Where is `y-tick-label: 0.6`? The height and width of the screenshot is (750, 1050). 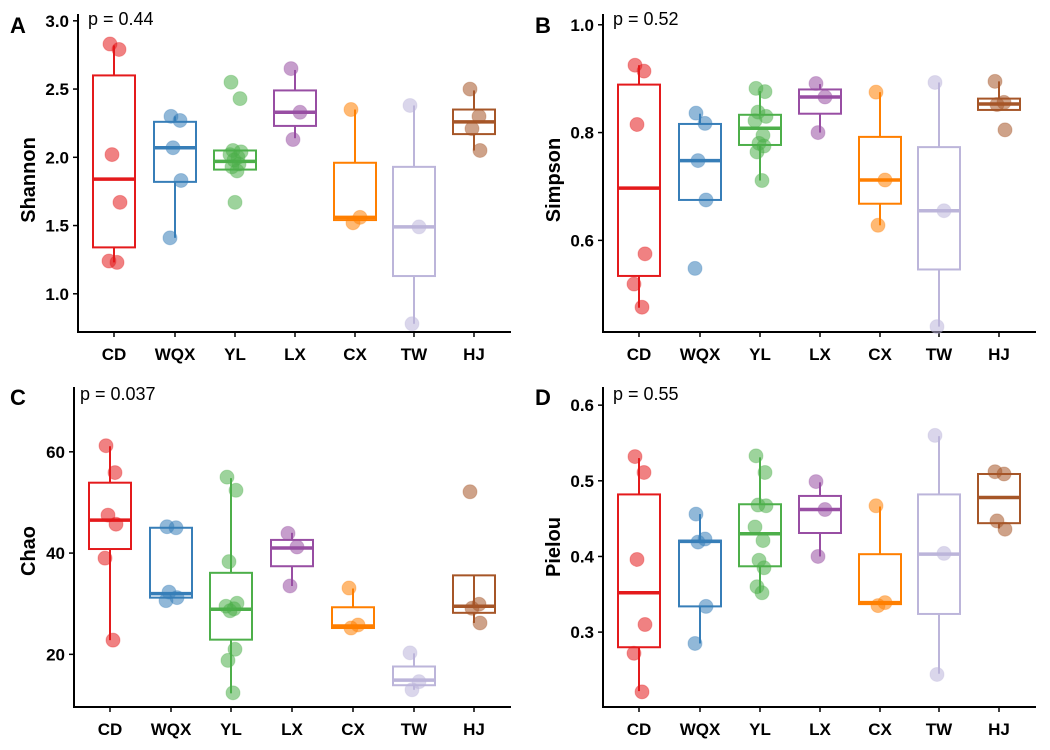 y-tick-label: 0.6 is located at coordinates (582, 405).